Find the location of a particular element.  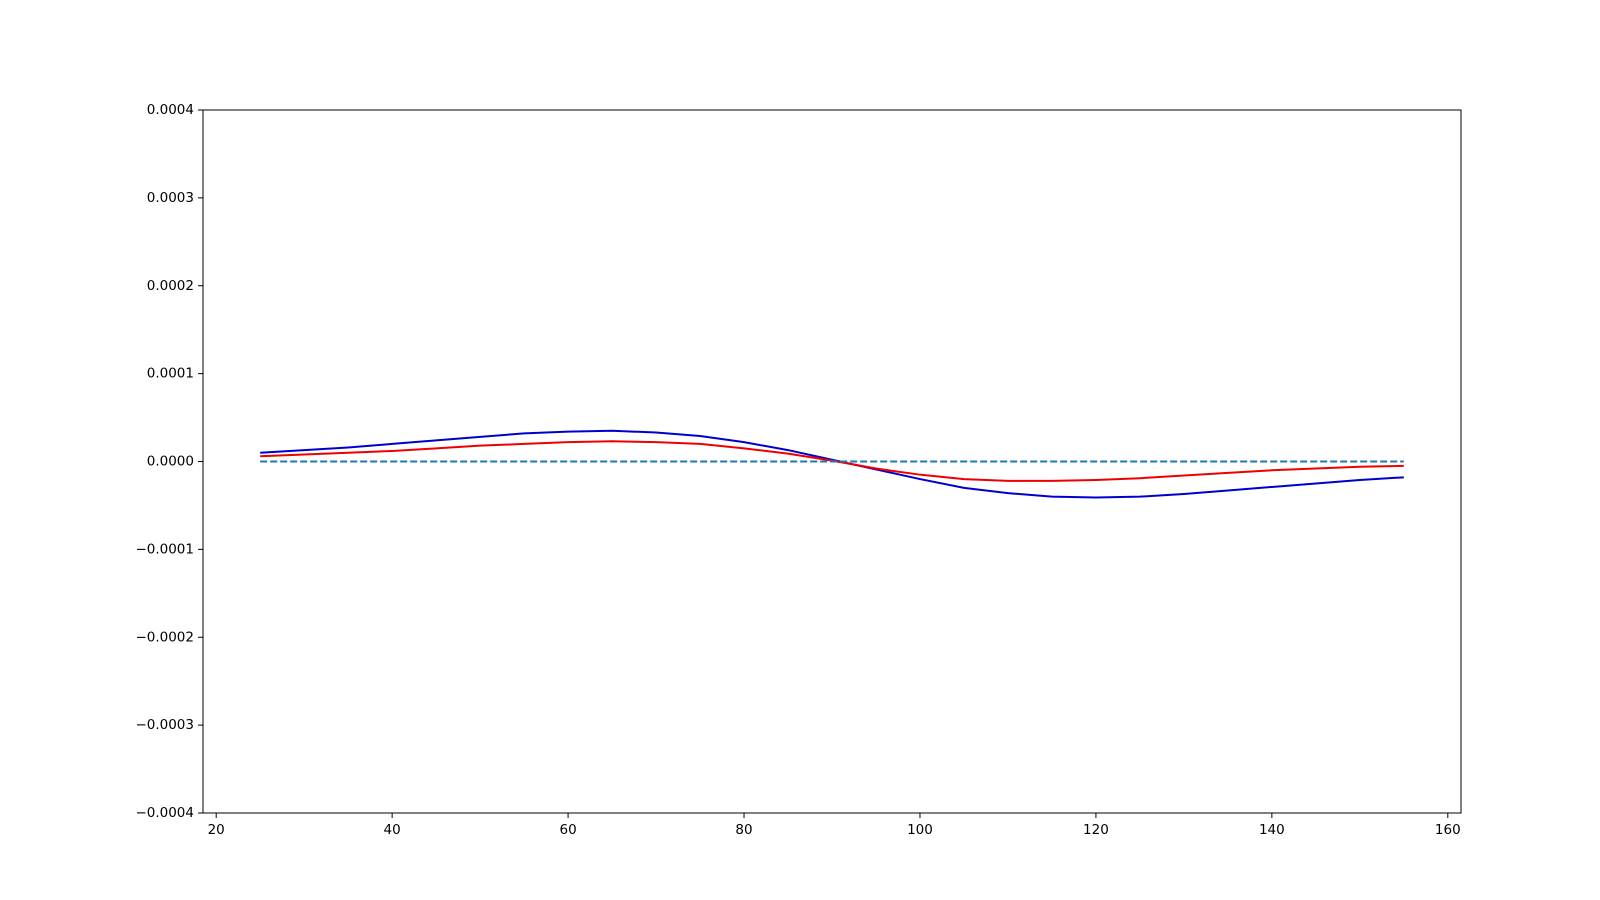

x-tick-label: 100 is located at coordinates (920, 830).